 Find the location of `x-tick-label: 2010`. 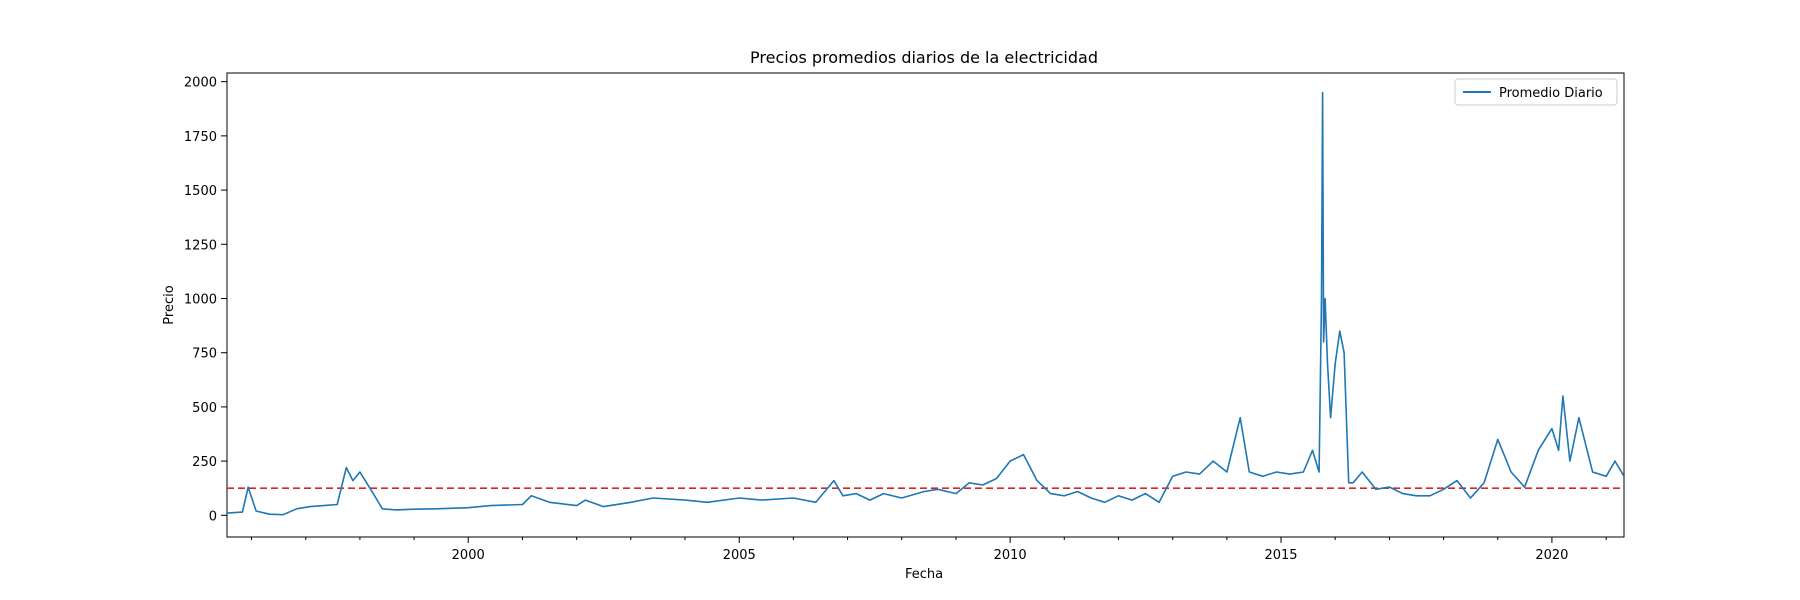

x-tick-label: 2010 is located at coordinates (1010, 555).